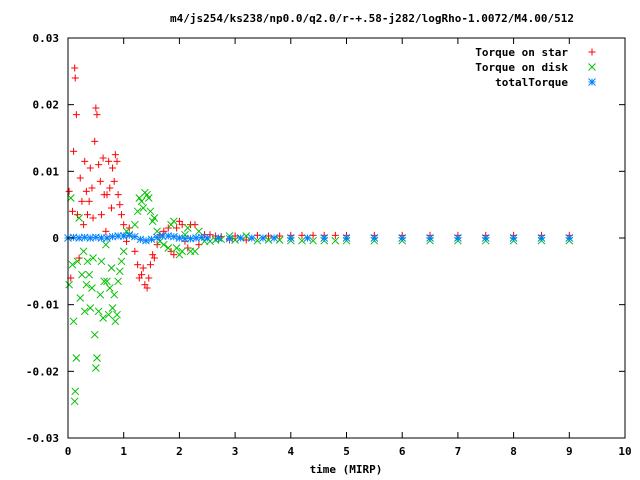 This screenshot has height=480, width=640. Describe the element at coordinates (55, 238) in the screenshot. I see `y-tick-label: 0` at that location.